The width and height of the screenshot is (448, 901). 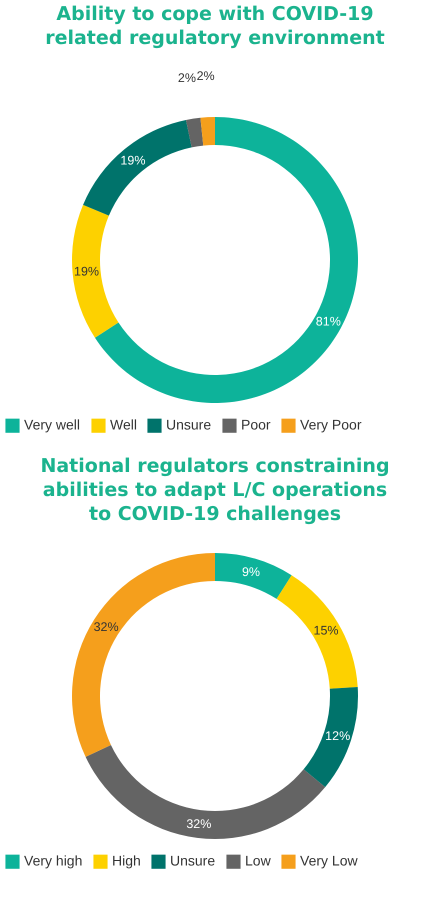 I want to click on data-label: 9%, so click(x=251, y=572).